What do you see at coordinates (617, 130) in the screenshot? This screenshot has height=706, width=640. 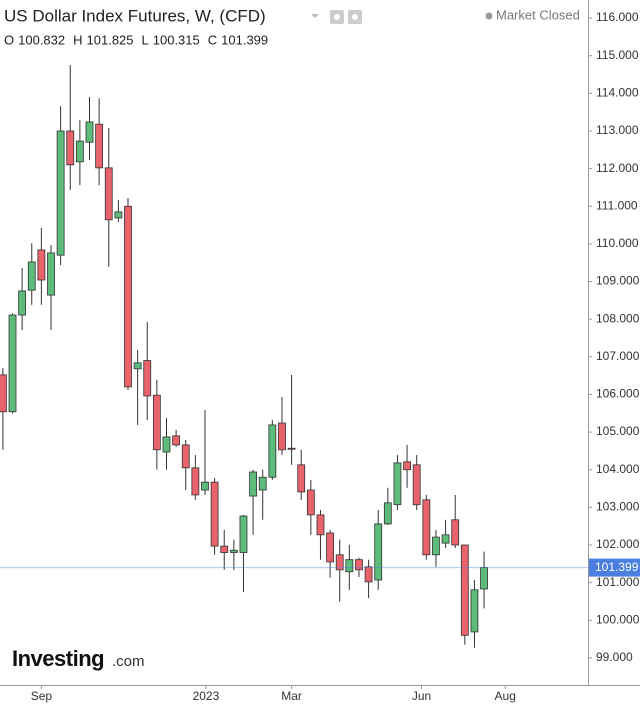 I see `y-tick-label: 113.000` at bounding box center [617, 130].